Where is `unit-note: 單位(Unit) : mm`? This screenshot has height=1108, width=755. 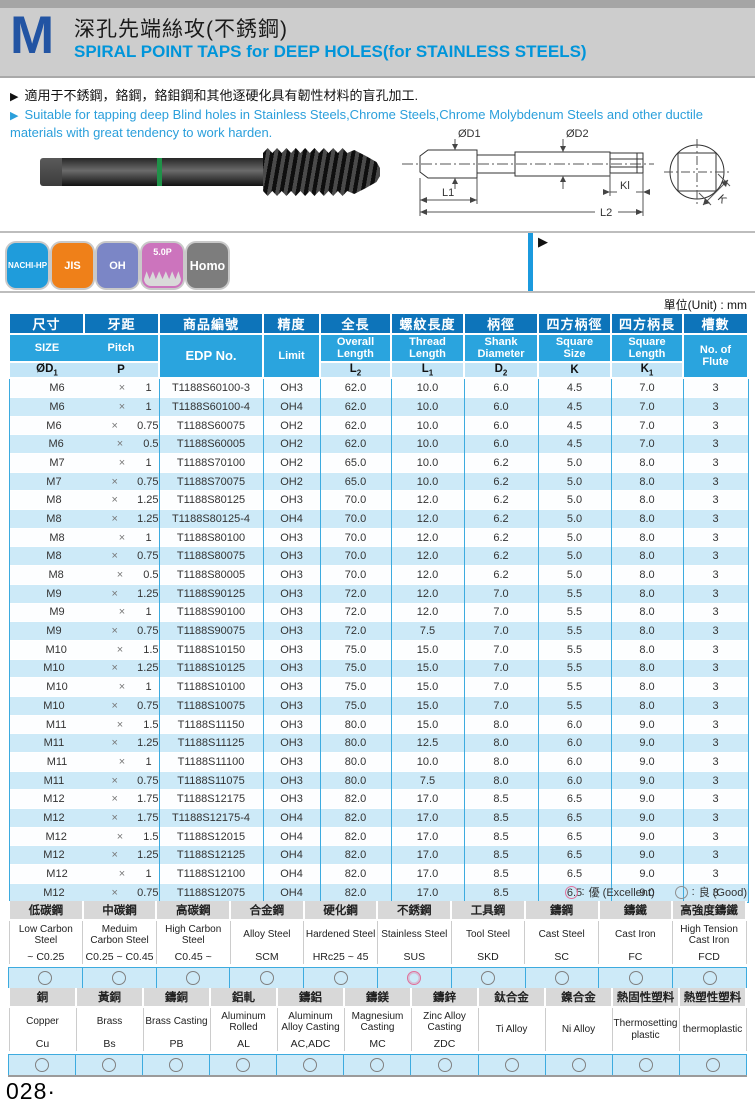 unit-note: 單位(Unit) : mm is located at coordinates (705, 305).